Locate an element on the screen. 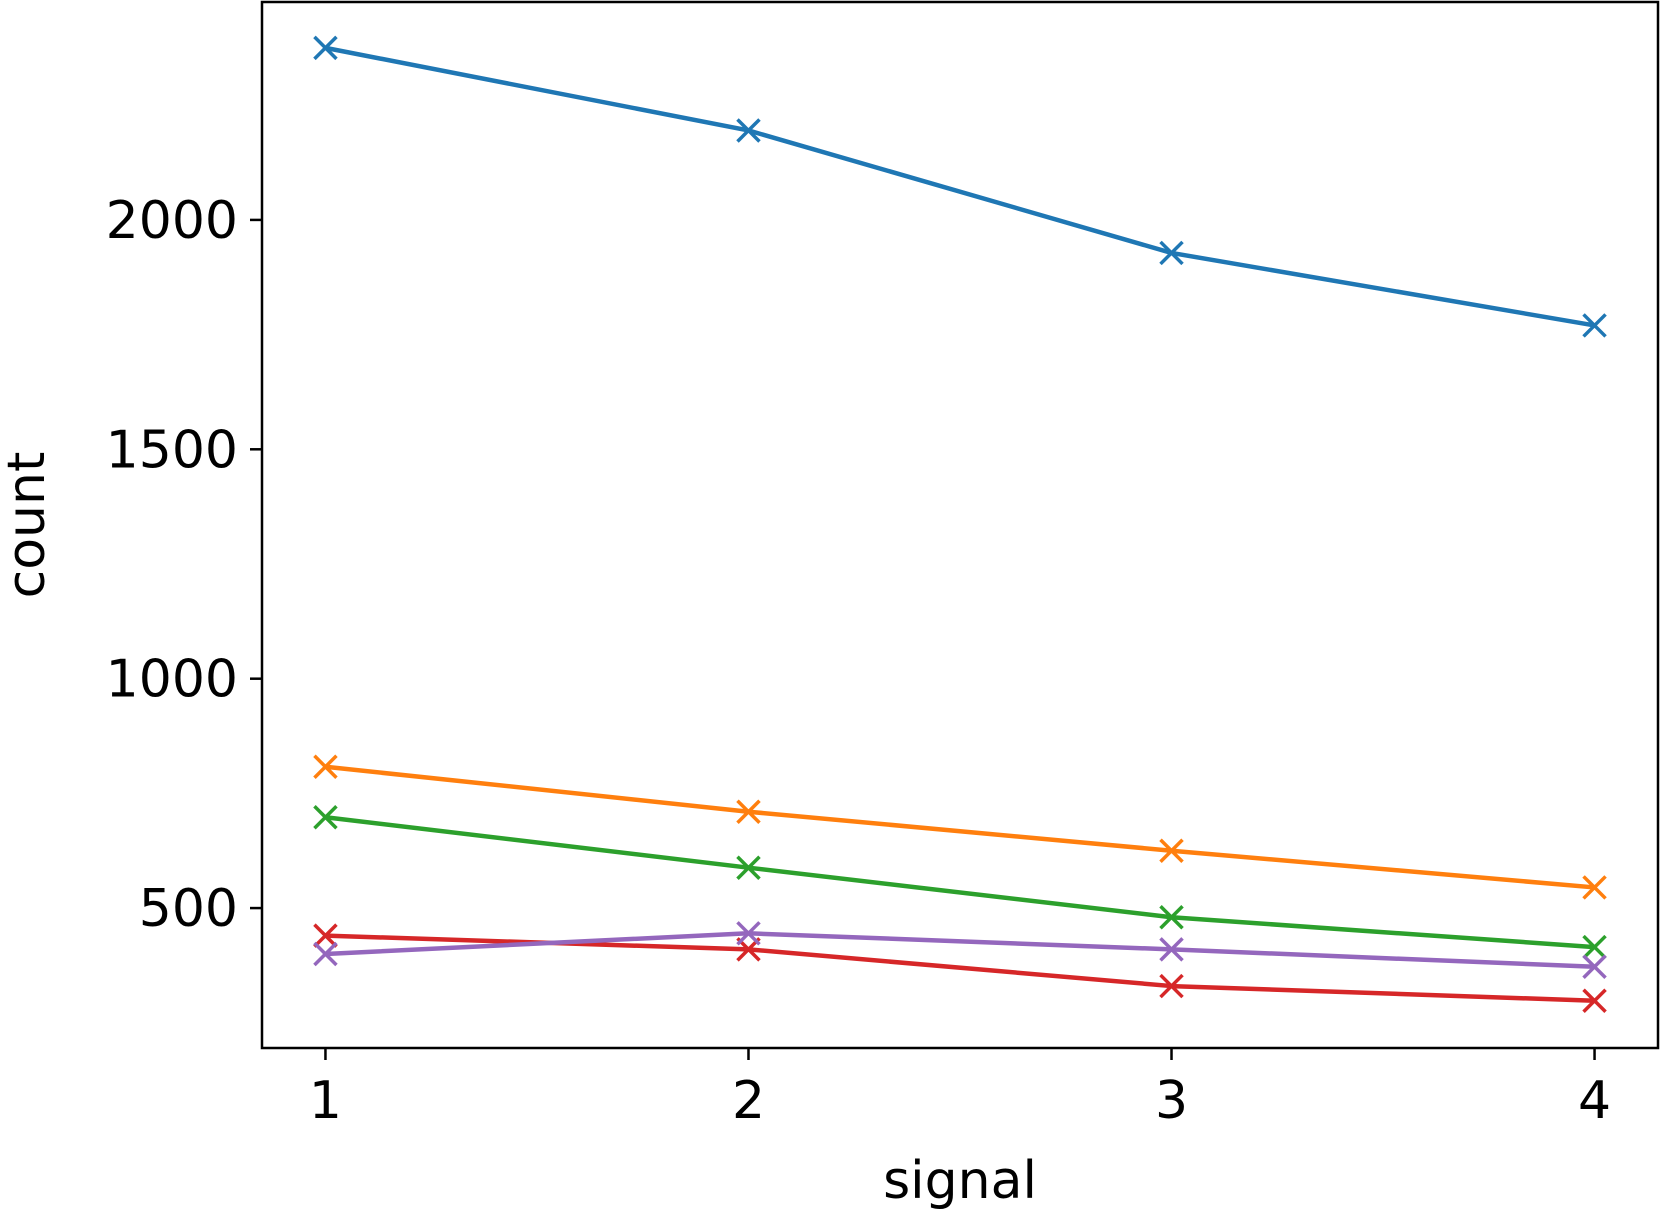 The height and width of the screenshot is (1213, 1662). y-axis-label: count is located at coordinates (28, 525).